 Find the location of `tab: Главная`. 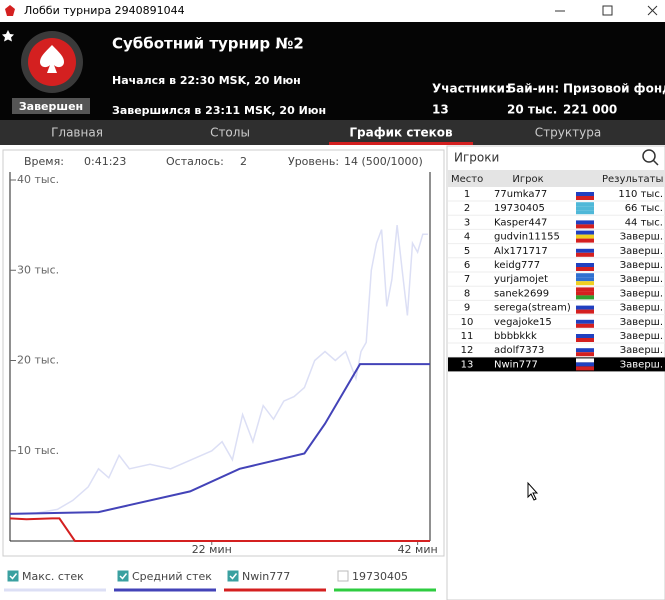

tab: Главная is located at coordinates (77, 133).